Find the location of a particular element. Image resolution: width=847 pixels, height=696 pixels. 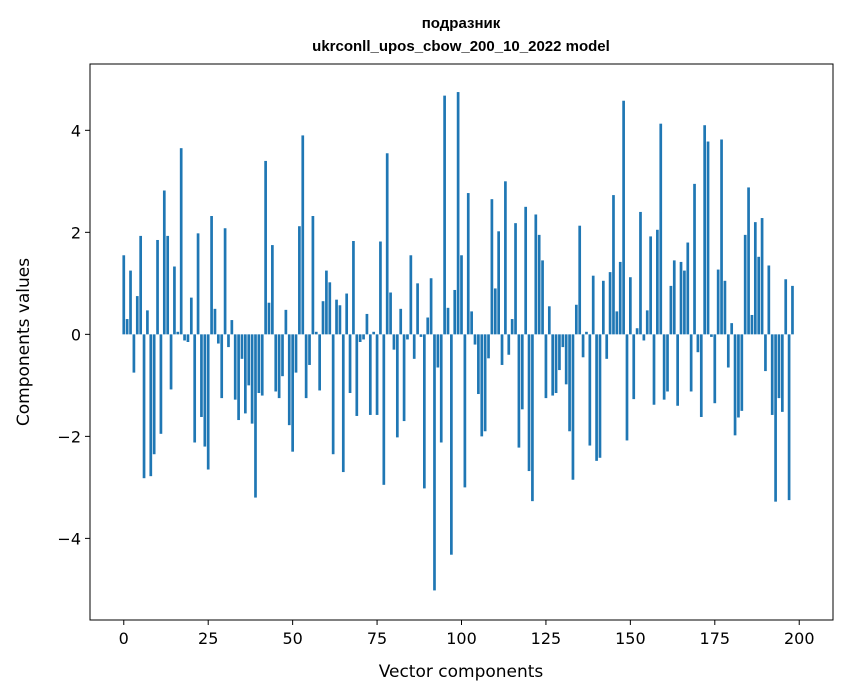

y-tick-label: 2 is located at coordinates (76, 232).